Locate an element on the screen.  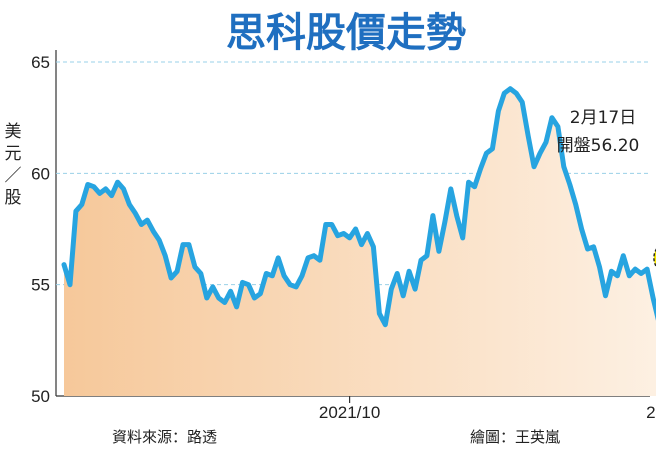
y-tick-label: 65 is located at coordinates (40, 62).